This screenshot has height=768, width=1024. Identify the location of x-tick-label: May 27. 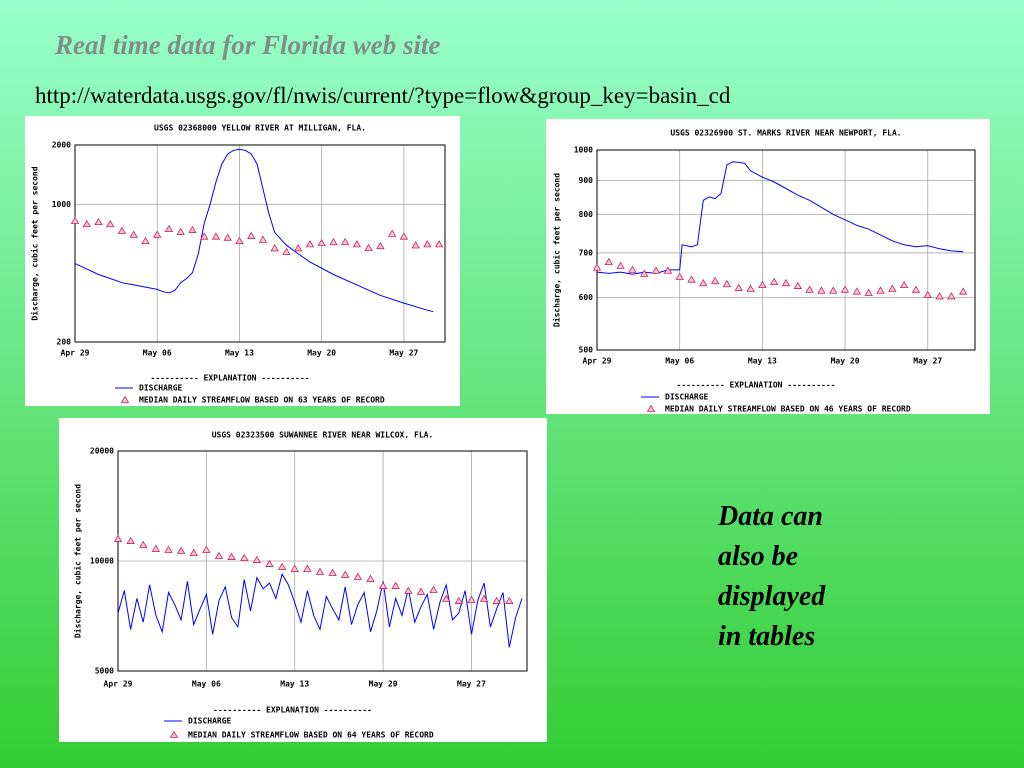
(403, 353).